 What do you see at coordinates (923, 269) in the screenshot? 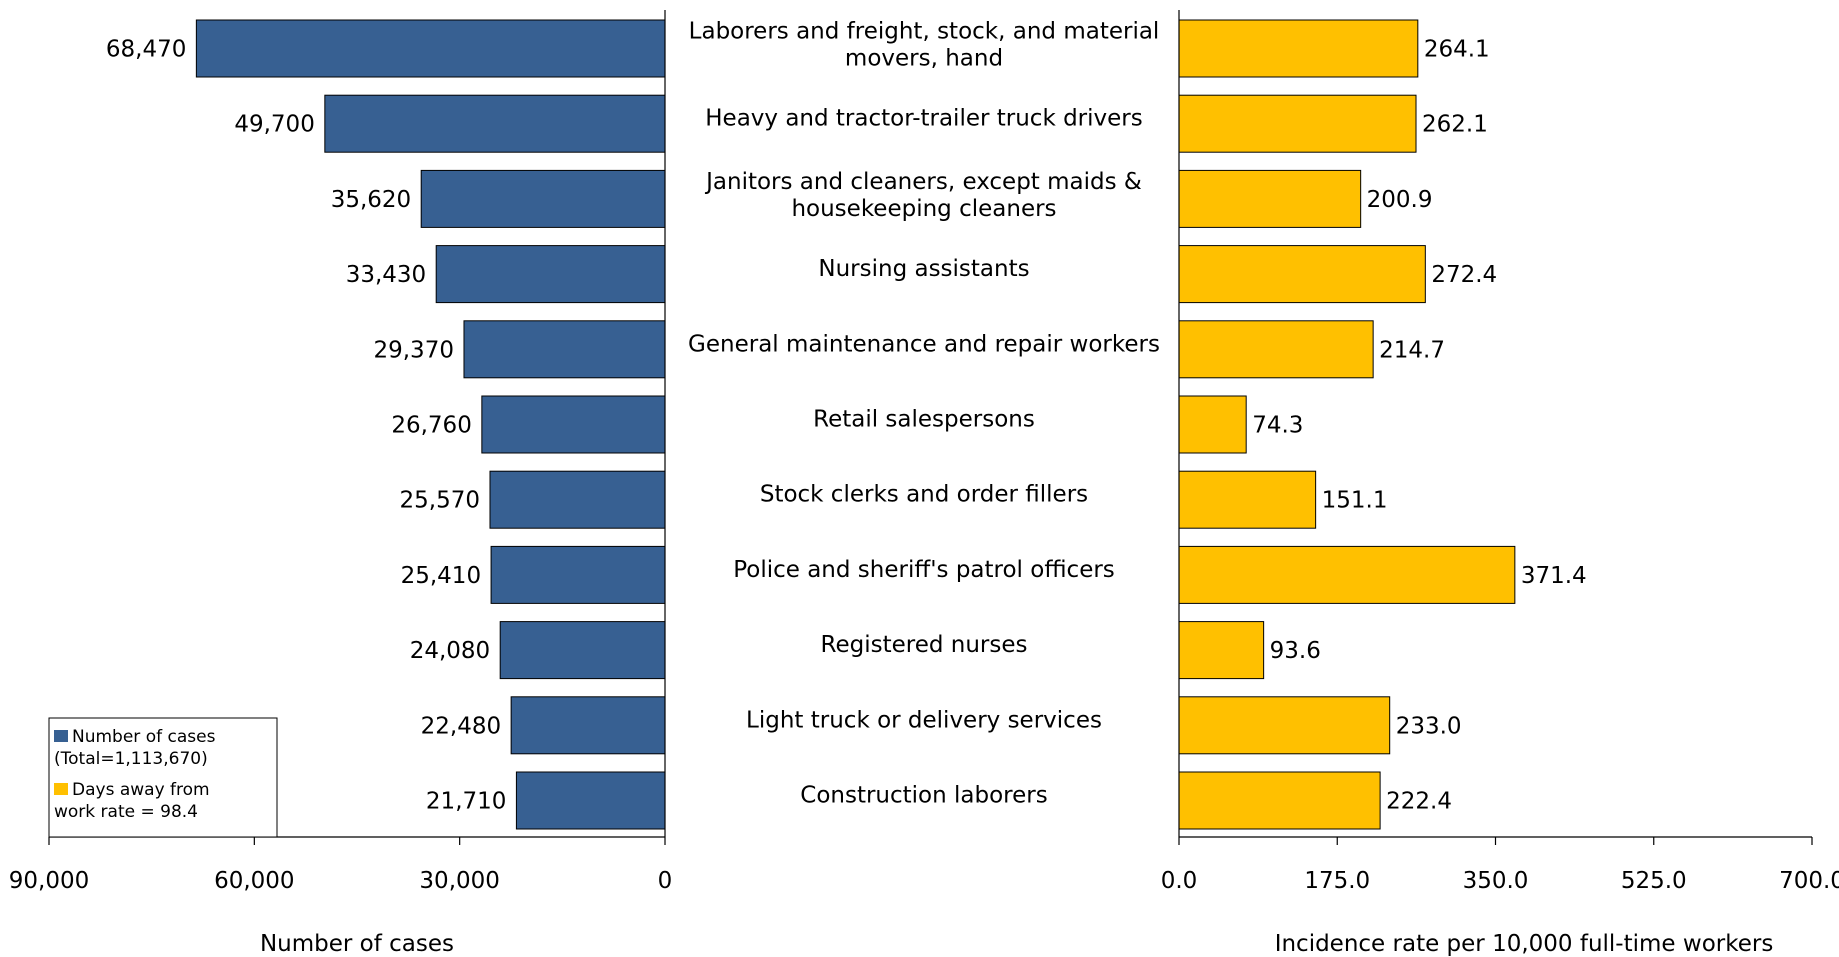
I see `category-label: Nursing assistants` at bounding box center [923, 269].